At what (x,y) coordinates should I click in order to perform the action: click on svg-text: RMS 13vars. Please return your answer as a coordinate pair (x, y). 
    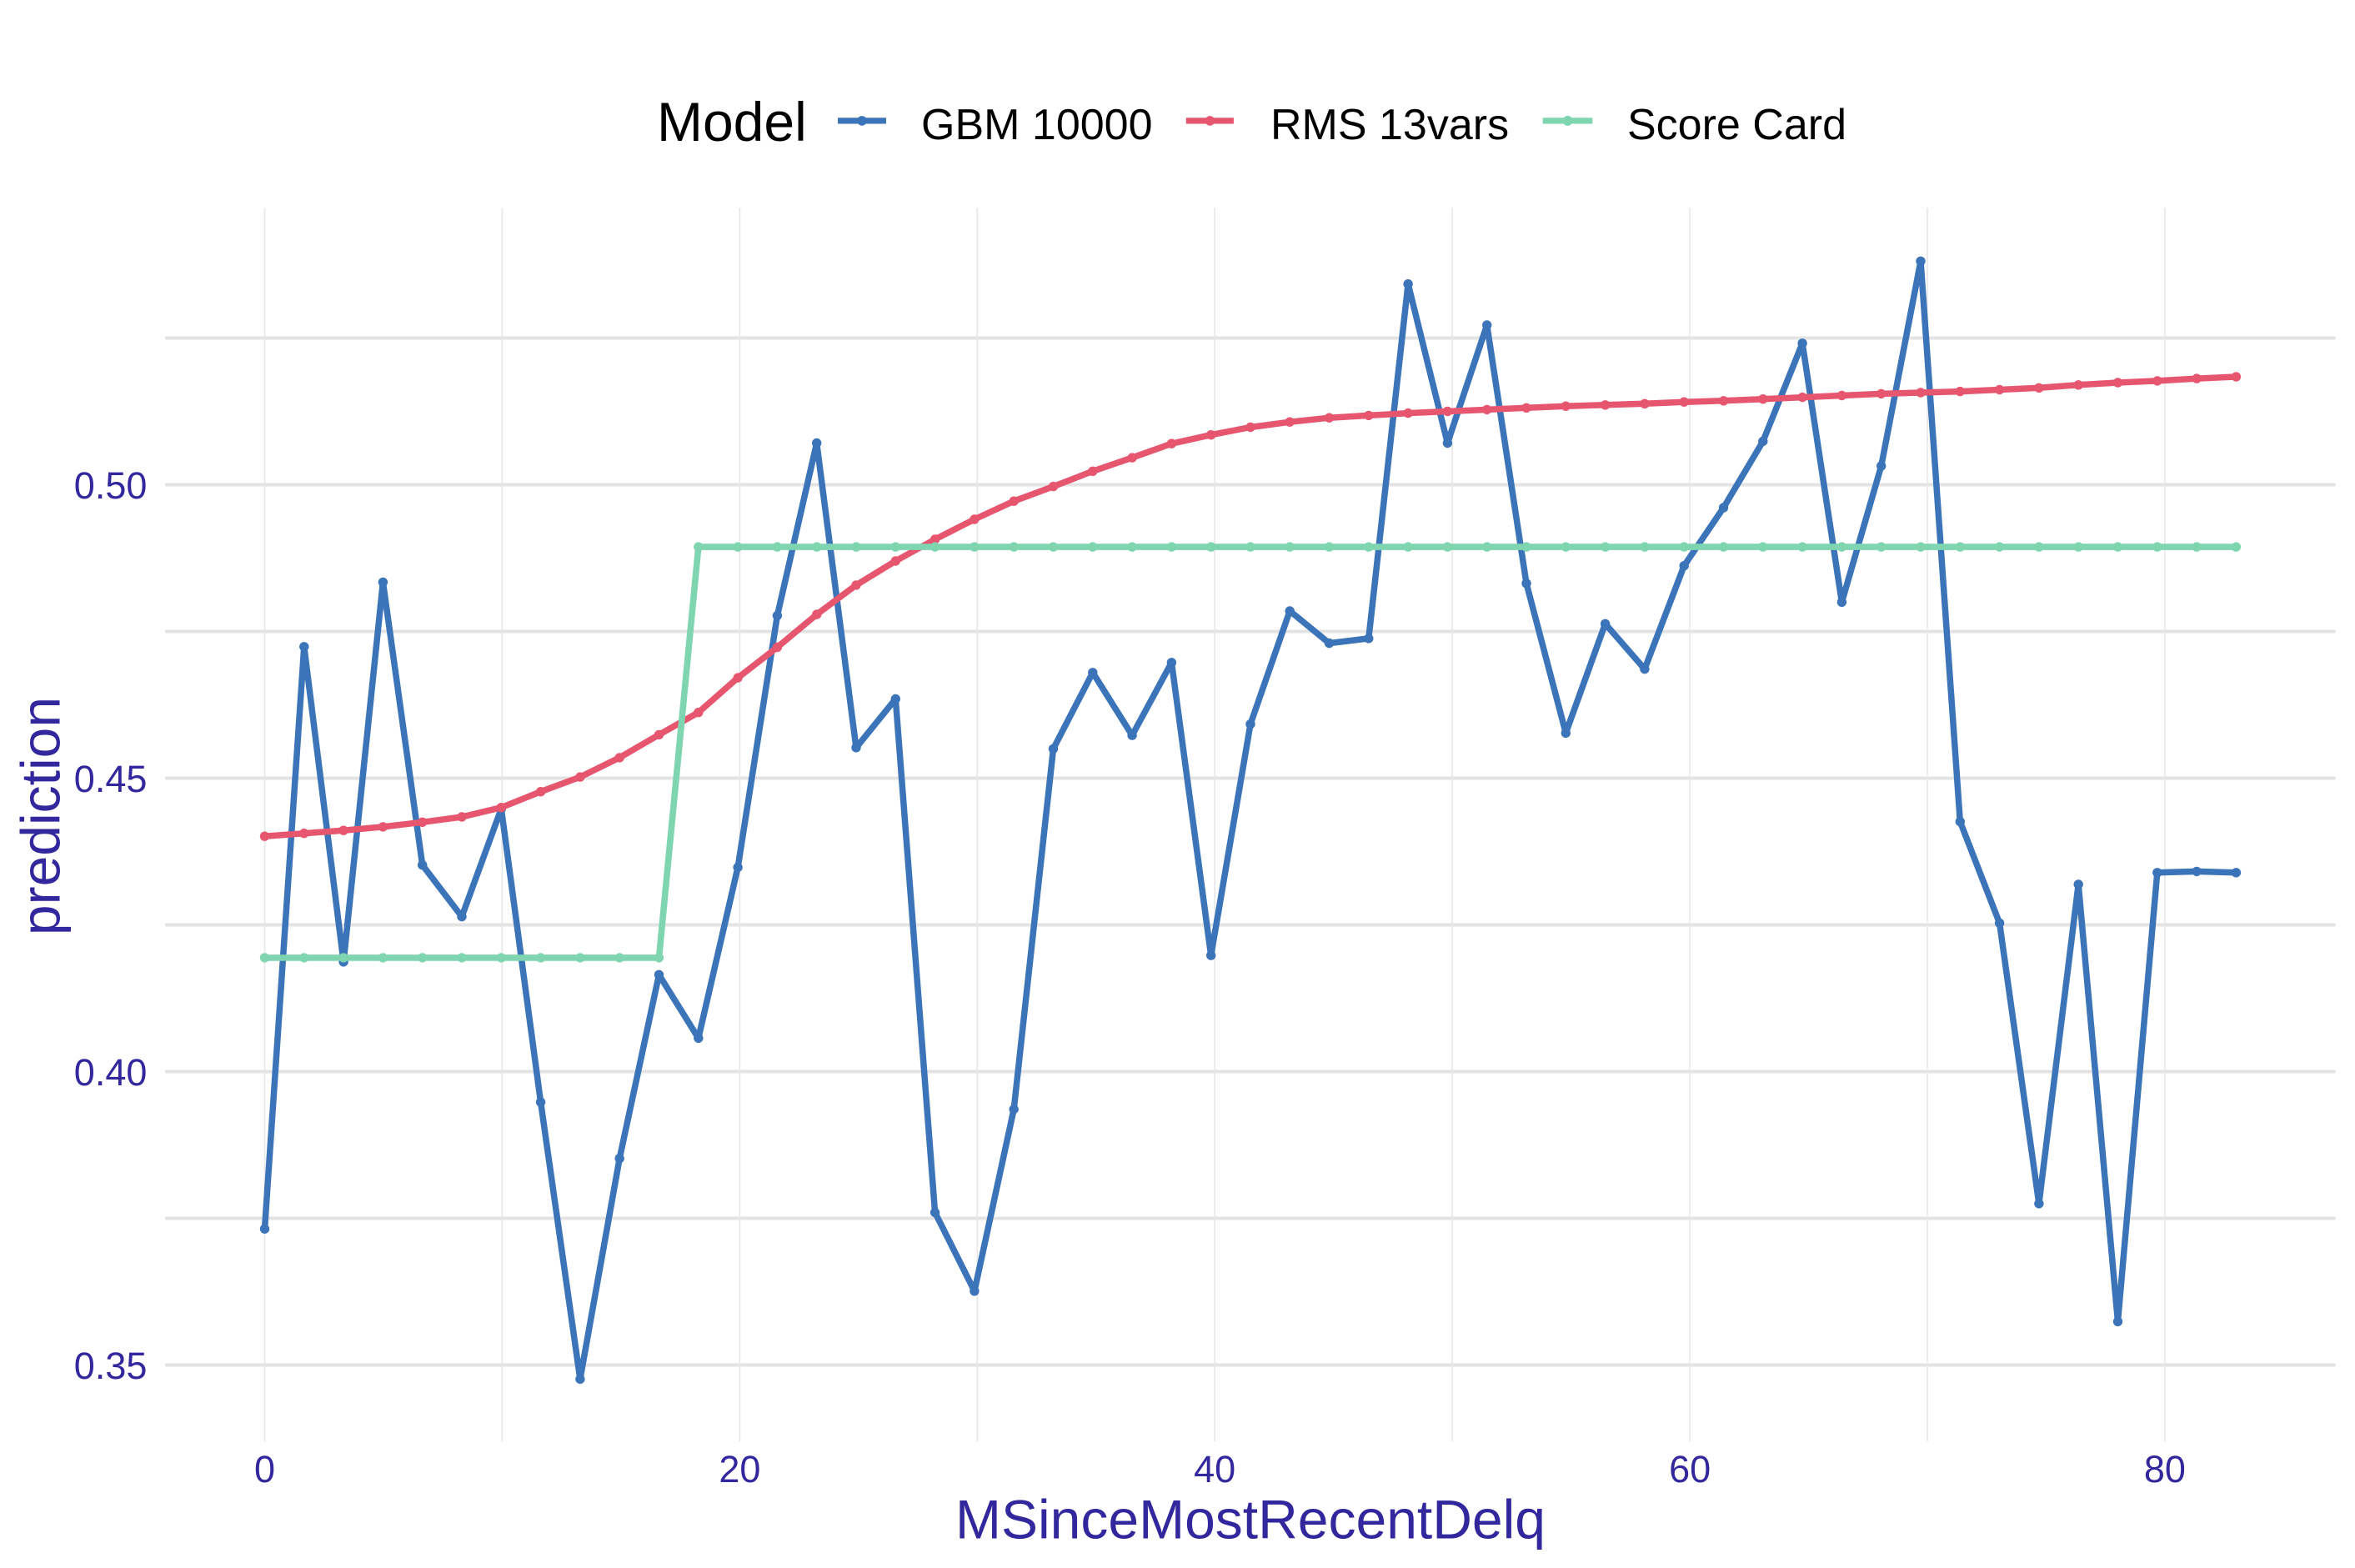
    Looking at the image, I should click on (1389, 125).